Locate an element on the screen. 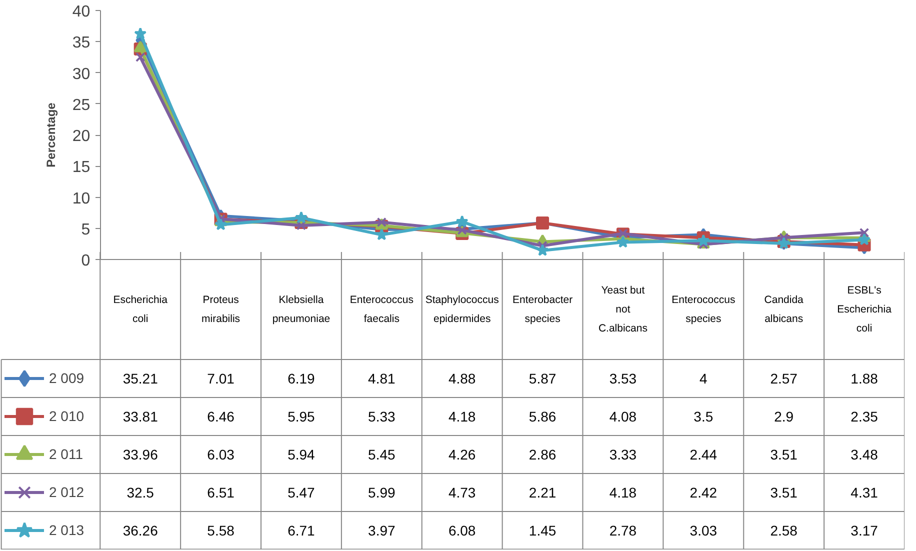 The image size is (916, 551). data-label: 5.94 is located at coordinates (302, 454).